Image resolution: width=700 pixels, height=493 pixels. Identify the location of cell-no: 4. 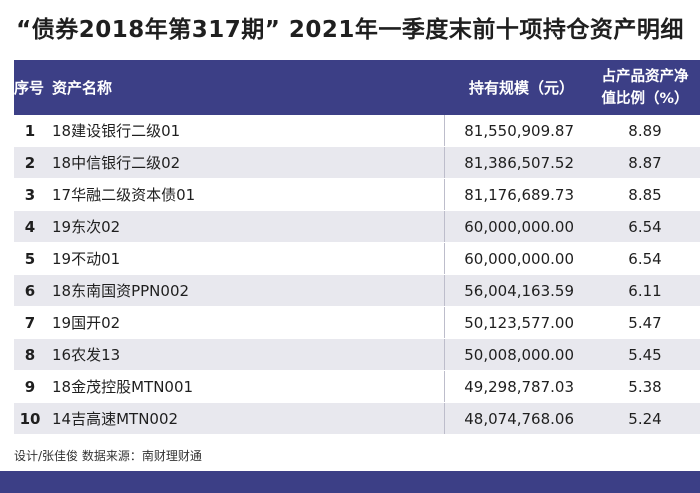
(30, 226).